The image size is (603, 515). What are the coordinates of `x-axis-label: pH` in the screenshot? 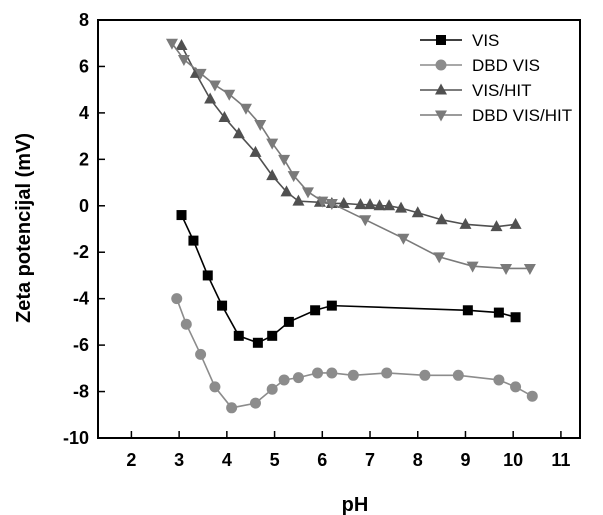 It's located at (355, 504).